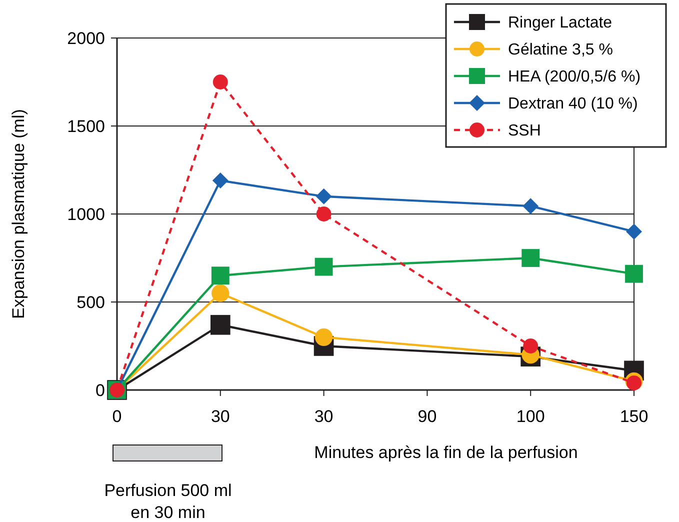 Image resolution: width=679 pixels, height=522 pixels. Describe the element at coordinates (560, 50) in the screenshot. I see `legend-label: Gélatine 3,5 %` at that location.